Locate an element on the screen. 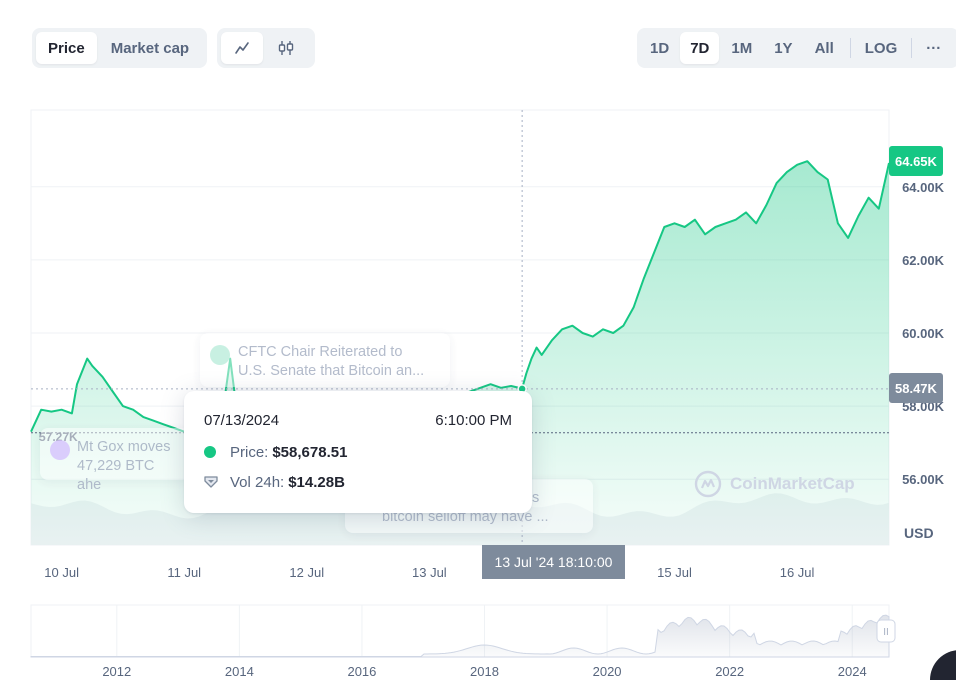 This screenshot has height=680, width=956. range-all: All is located at coordinates (824, 48).